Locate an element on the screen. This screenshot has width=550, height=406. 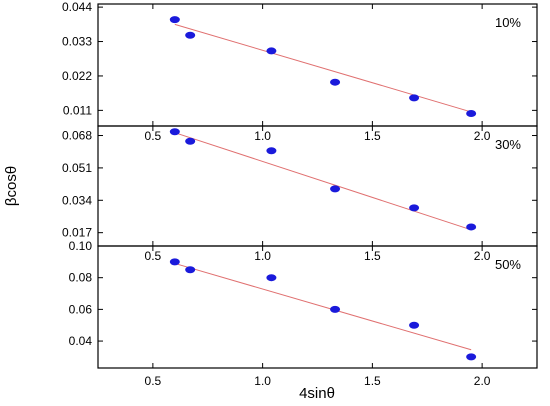
y-tick-label: 0.068 is located at coordinates (77, 136).